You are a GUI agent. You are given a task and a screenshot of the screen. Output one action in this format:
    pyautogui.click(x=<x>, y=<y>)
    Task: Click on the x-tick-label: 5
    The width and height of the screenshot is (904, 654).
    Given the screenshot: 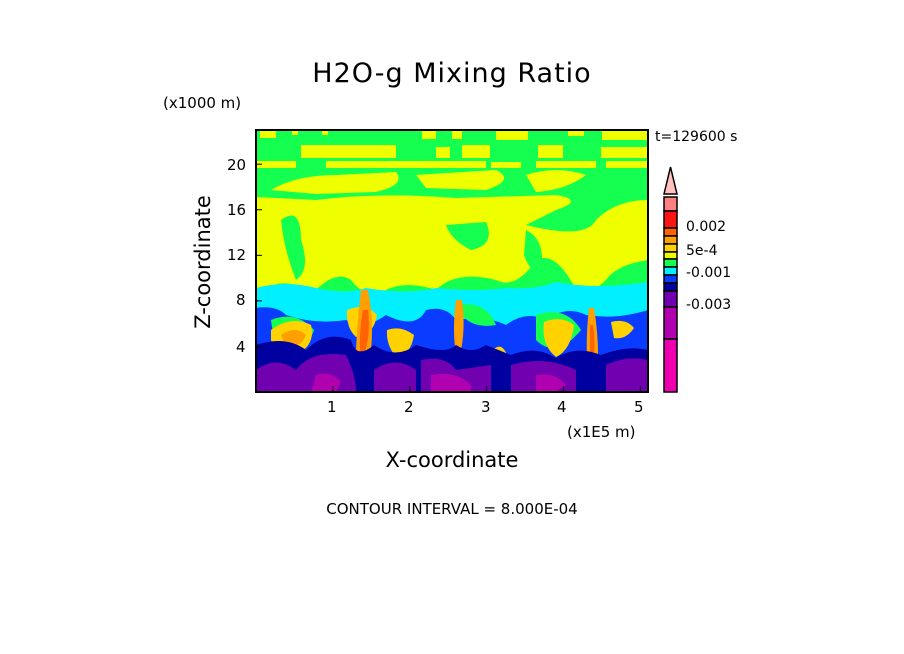 What is the action you would take?
    pyautogui.click(x=639, y=407)
    